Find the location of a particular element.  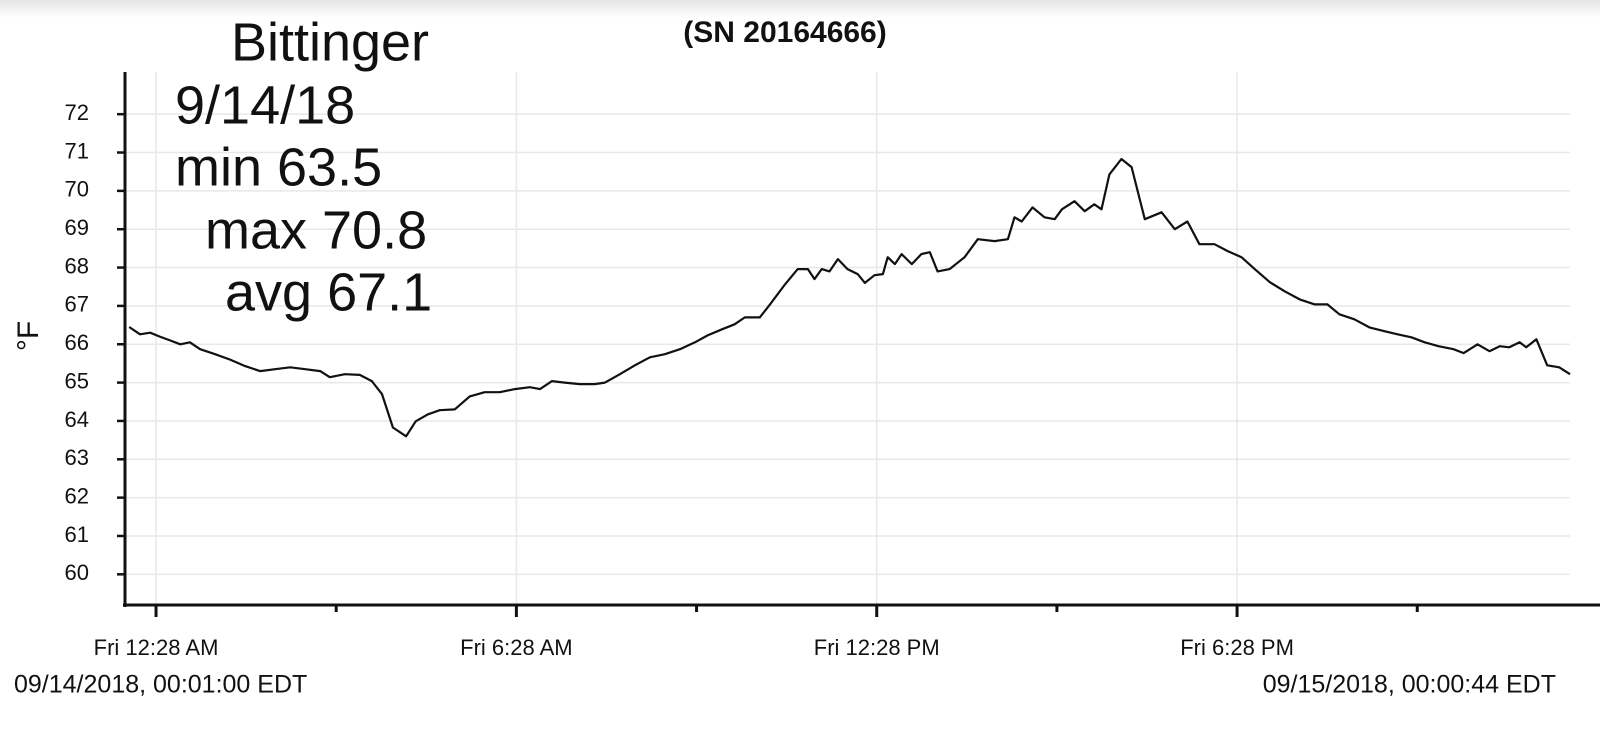

annotation: min 63.5 is located at coordinates (278, 167).